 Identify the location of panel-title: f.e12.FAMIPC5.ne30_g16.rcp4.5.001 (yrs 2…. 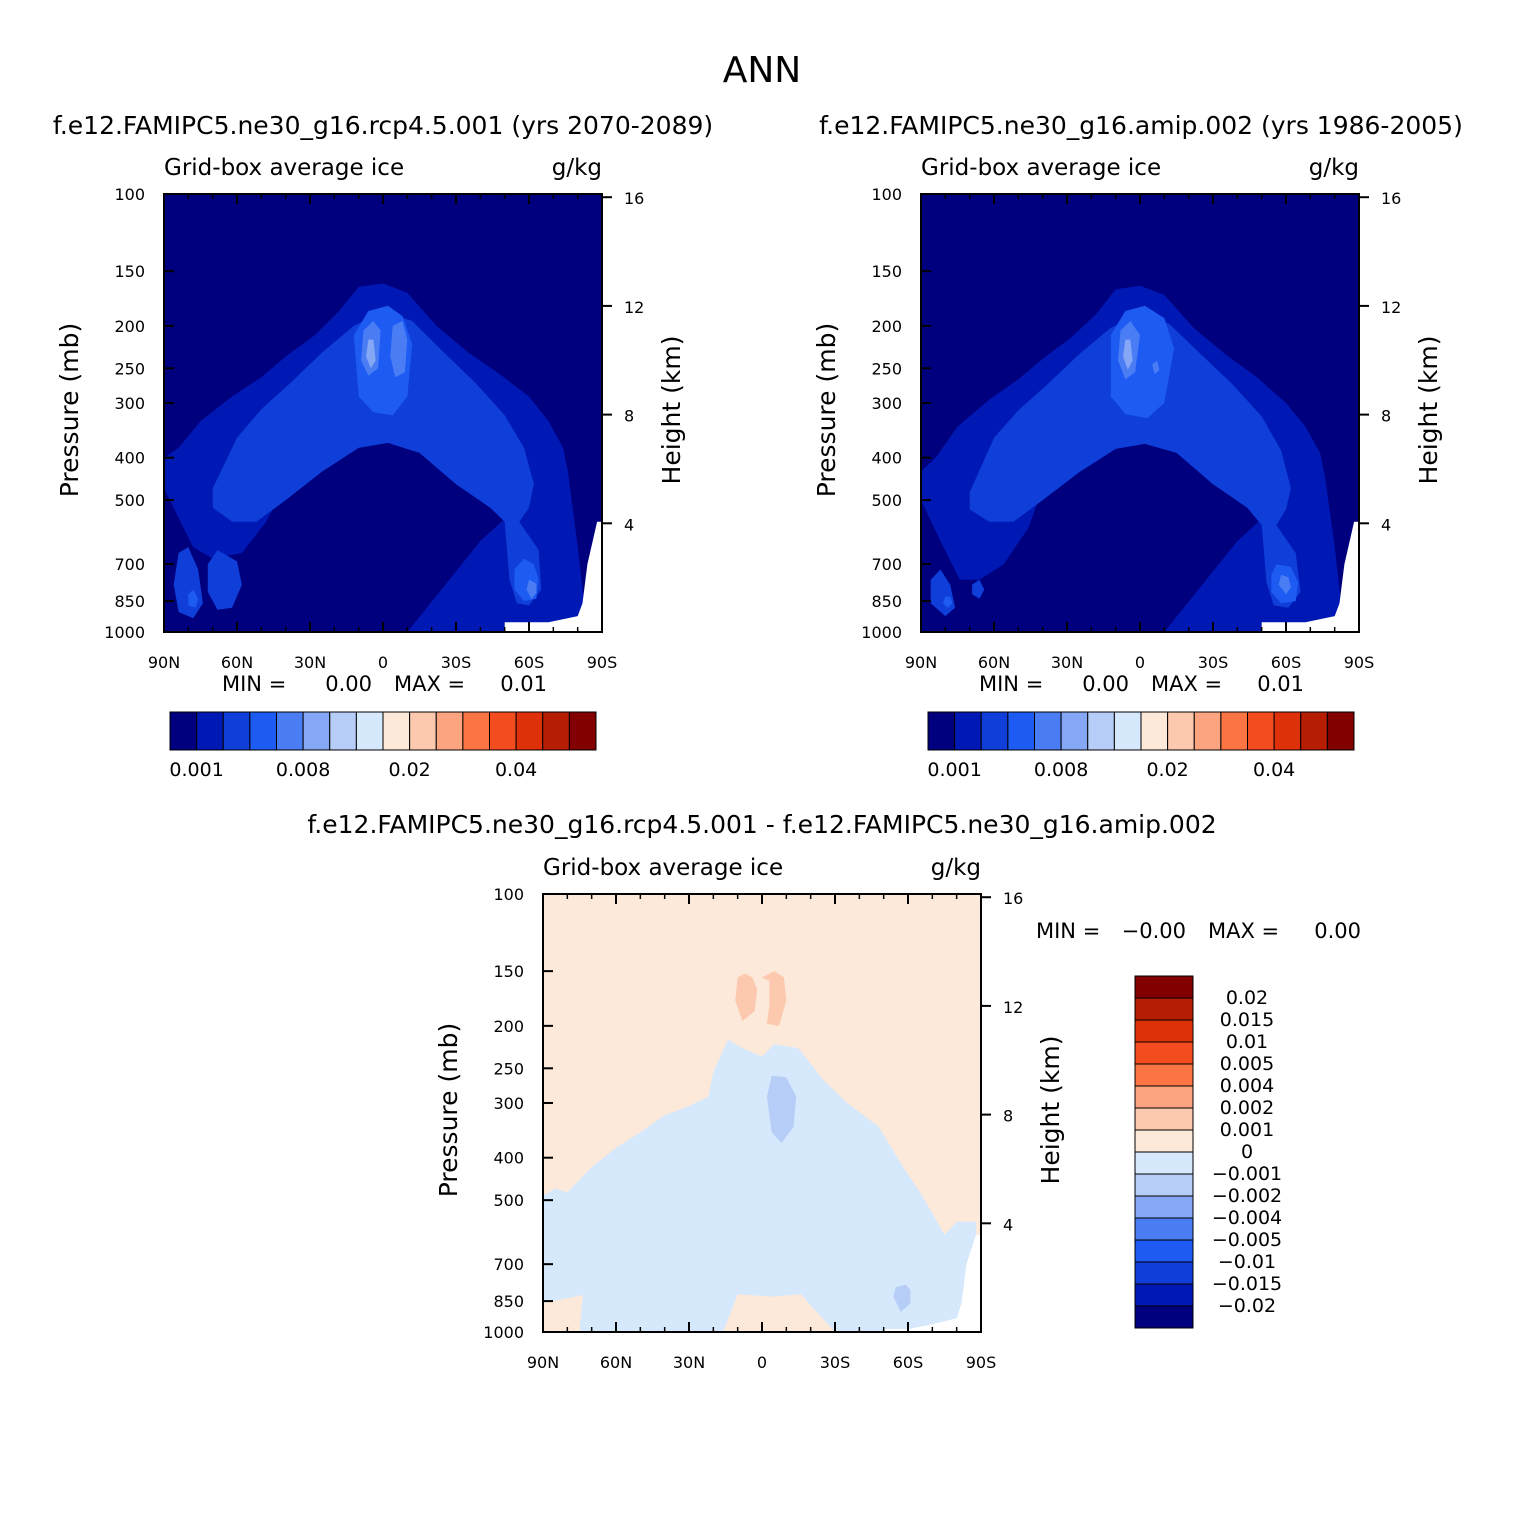
(383, 125).